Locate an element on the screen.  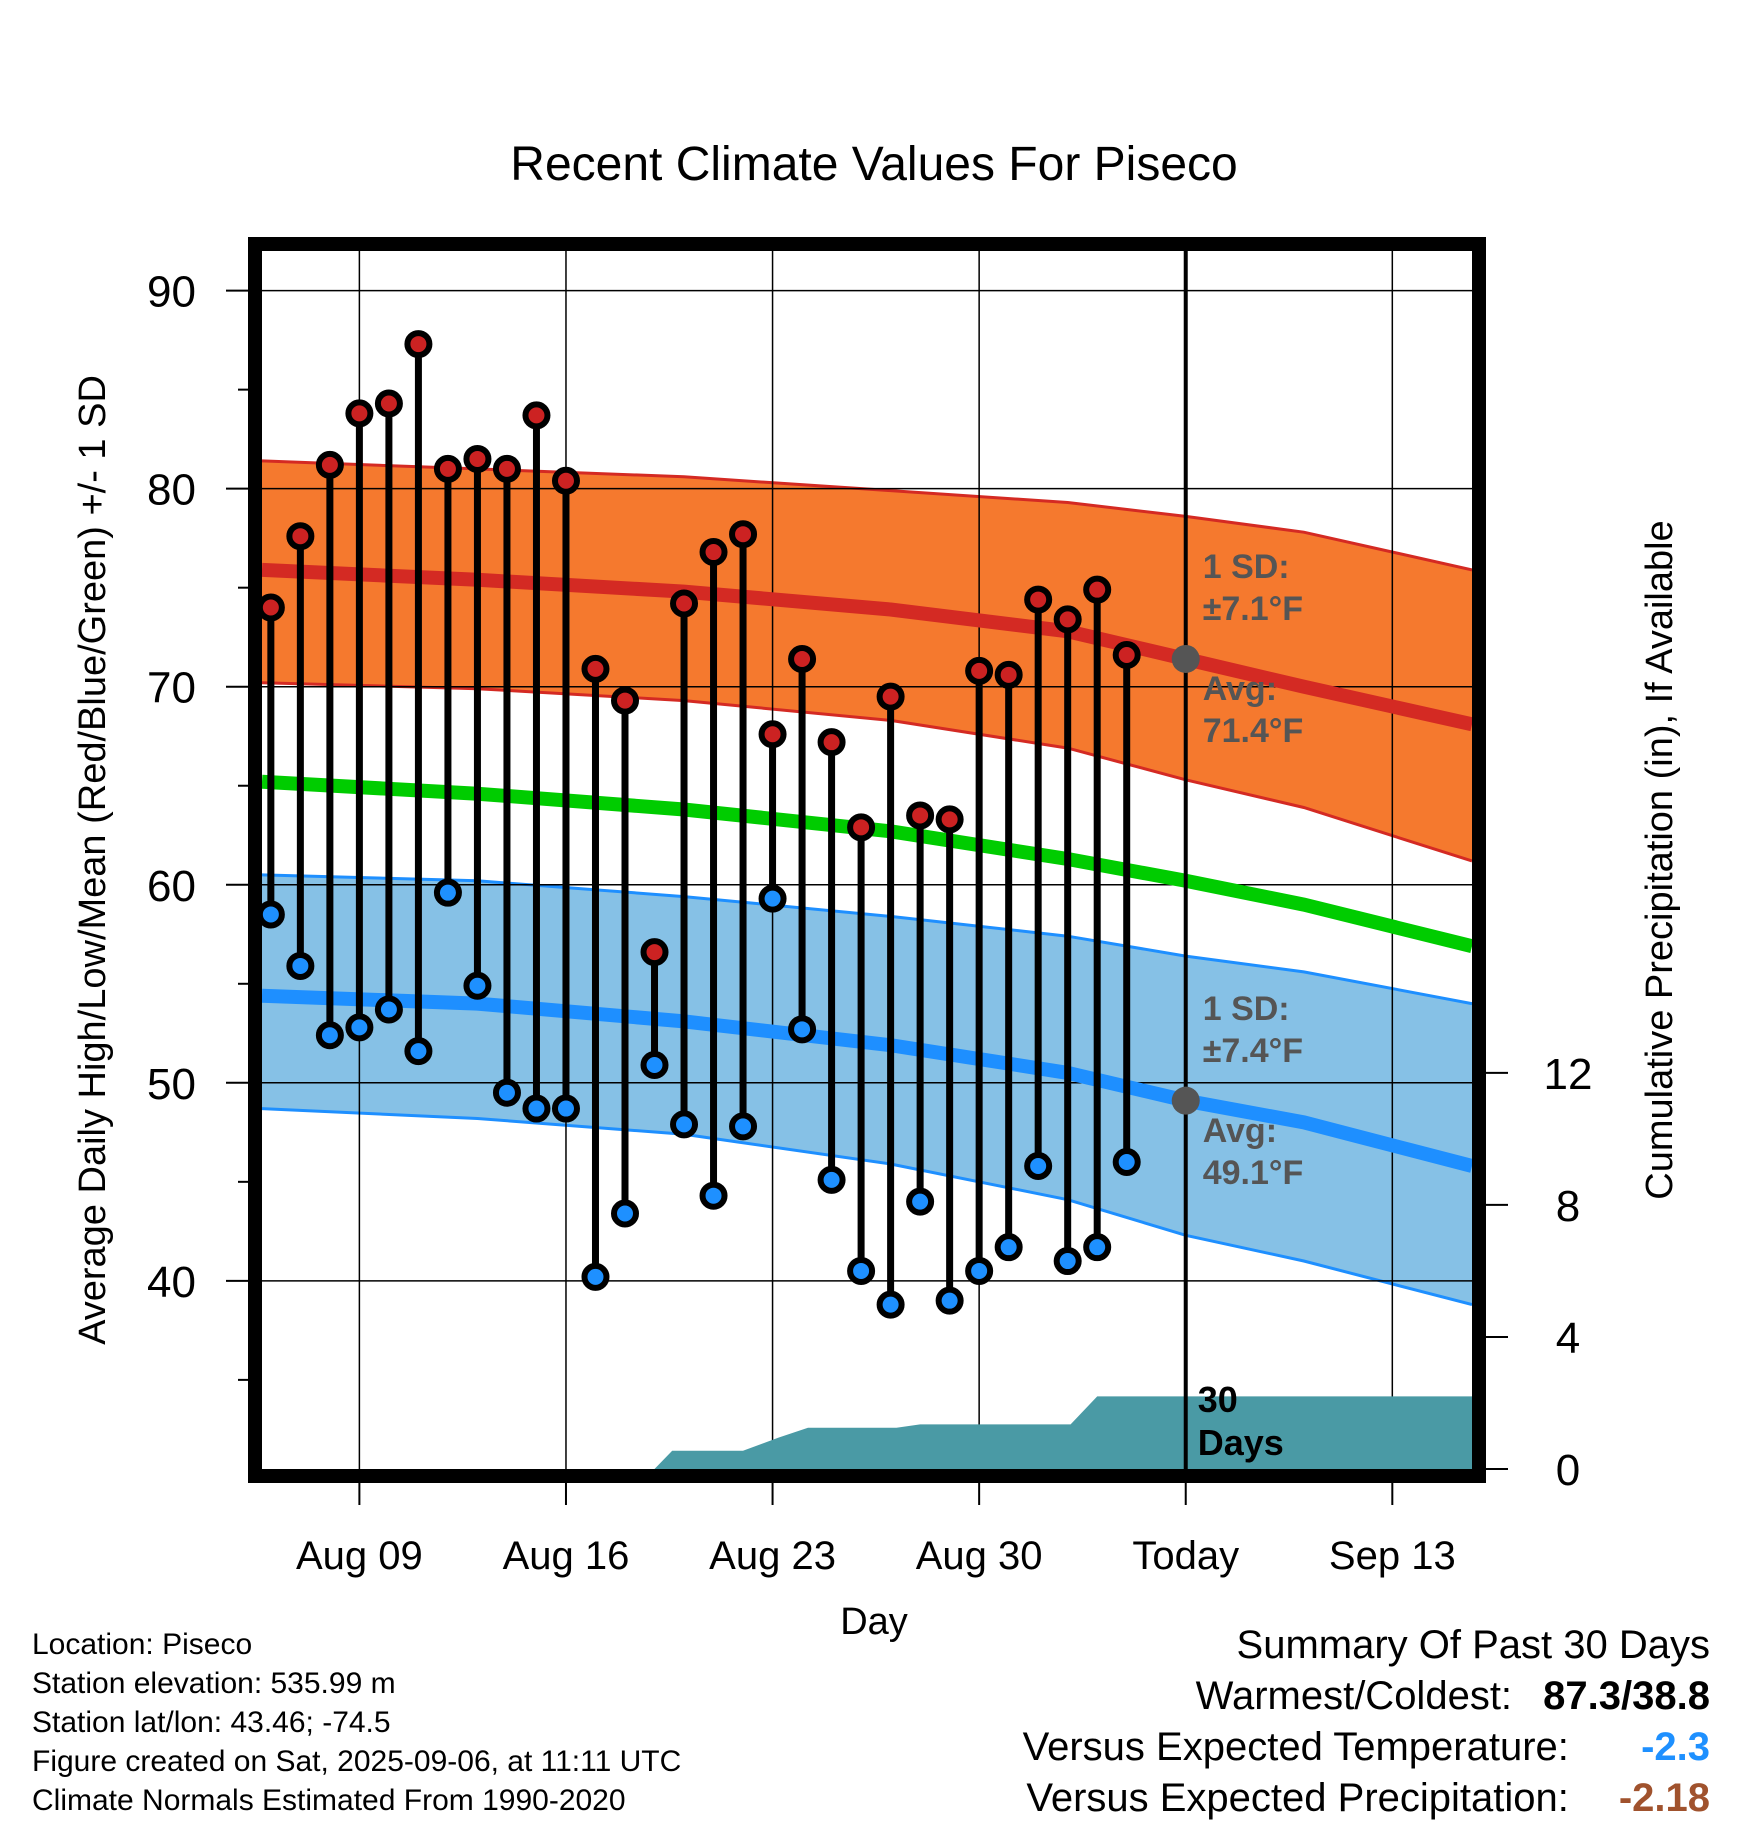
precip-value: -2.18 is located at coordinates (1664, 1798).